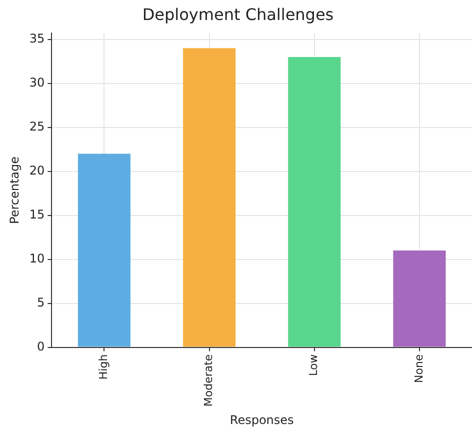 The image size is (472, 436). What do you see at coordinates (41, 346) in the screenshot?
I see `y-tick-label: 0` at bounding box center [41, 346].